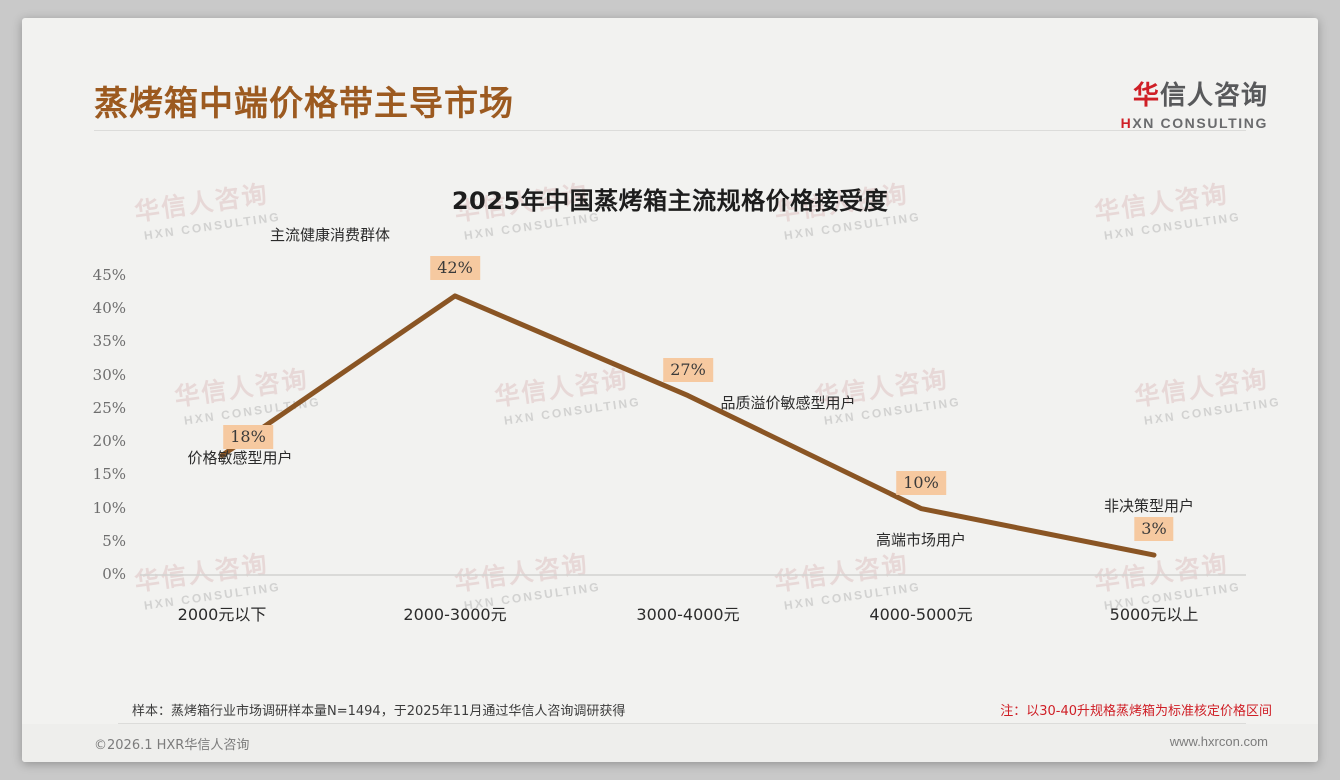  Describe the element at coordinates (921, 614) in the screenshot. I see `x-axis-tick-label: 4000-5000元` at that location.